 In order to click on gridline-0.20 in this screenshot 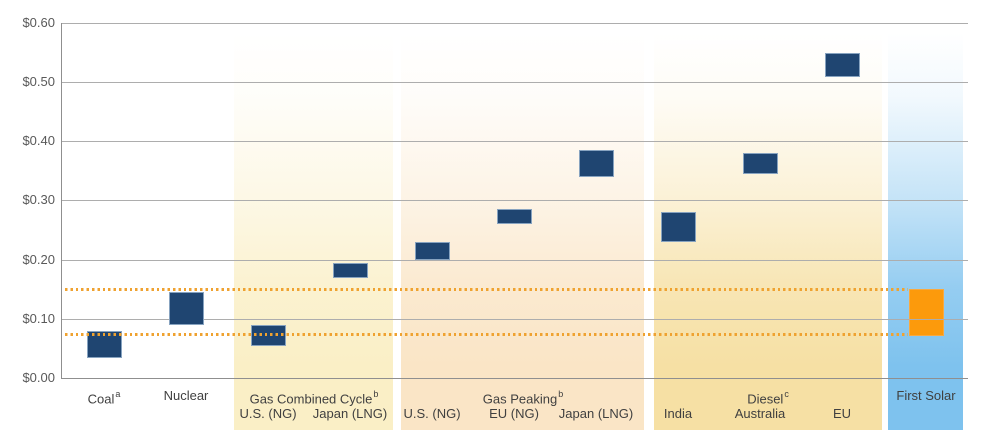, I will do `click(514, 260)`.